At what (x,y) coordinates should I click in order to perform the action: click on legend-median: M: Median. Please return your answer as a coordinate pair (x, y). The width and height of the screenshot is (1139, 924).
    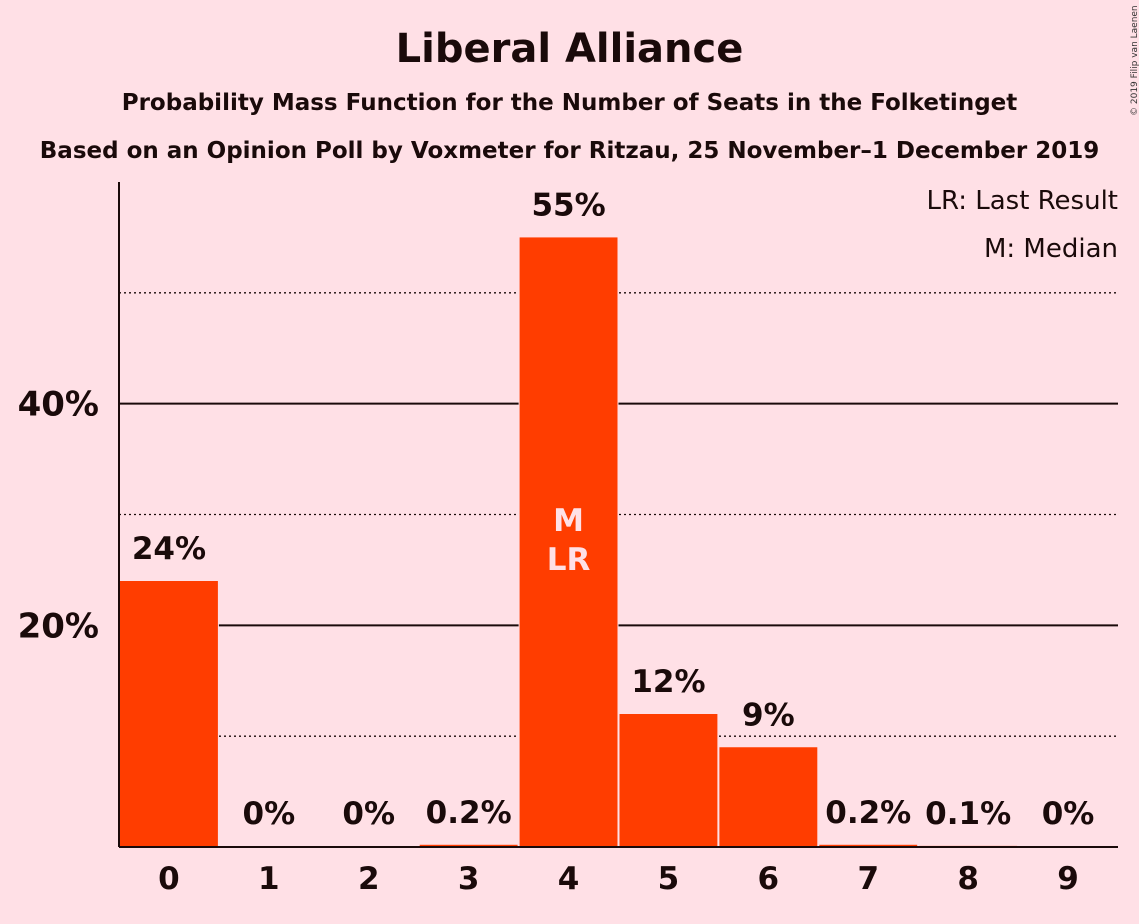
    Looking at the image, I should click on (1051, 249).